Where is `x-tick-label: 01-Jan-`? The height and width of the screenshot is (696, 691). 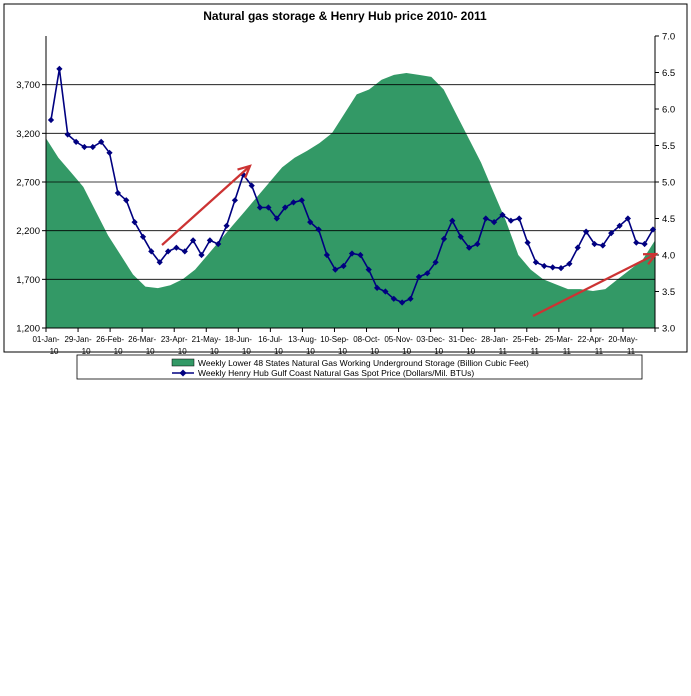 x-tick-label: 01-Jan- is located at coordinates (45, 339).